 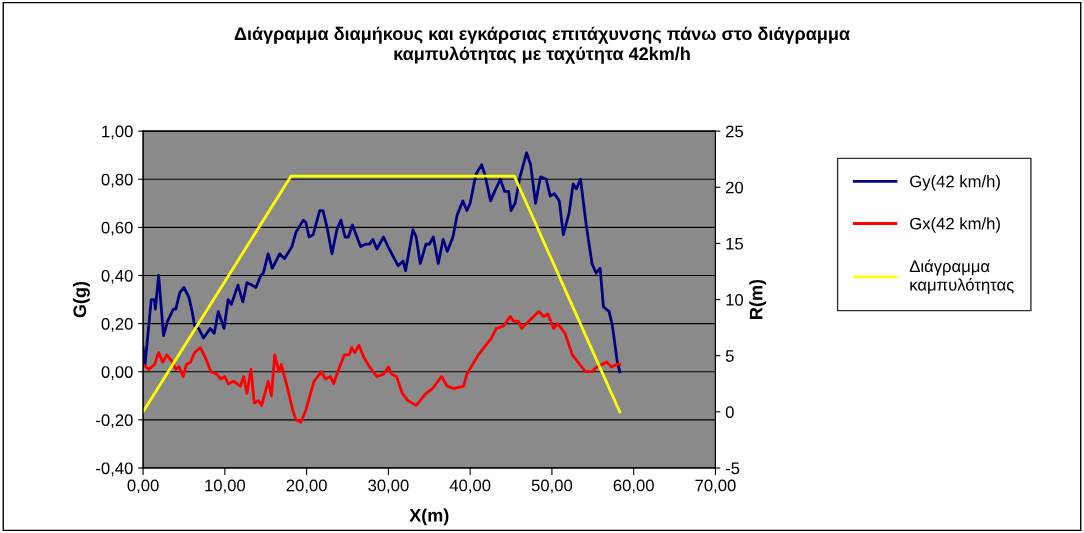 What do you see at coordinates (955, 225) in the screenshot?
I see `legend-label: Gx(42 km/h)` at bounding box center [955, 225].